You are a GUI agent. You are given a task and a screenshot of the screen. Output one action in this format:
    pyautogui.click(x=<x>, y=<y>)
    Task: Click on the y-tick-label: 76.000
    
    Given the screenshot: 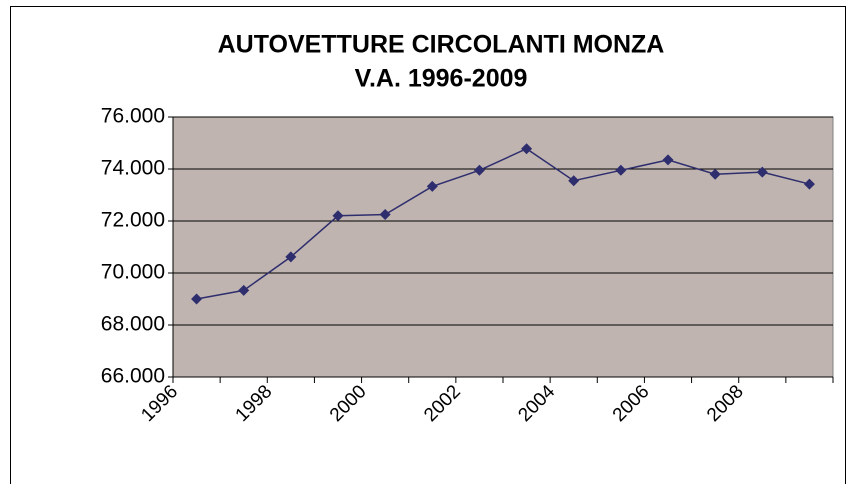 What is the action you would take?
    pyautogui.click(x=133, y=116)
    